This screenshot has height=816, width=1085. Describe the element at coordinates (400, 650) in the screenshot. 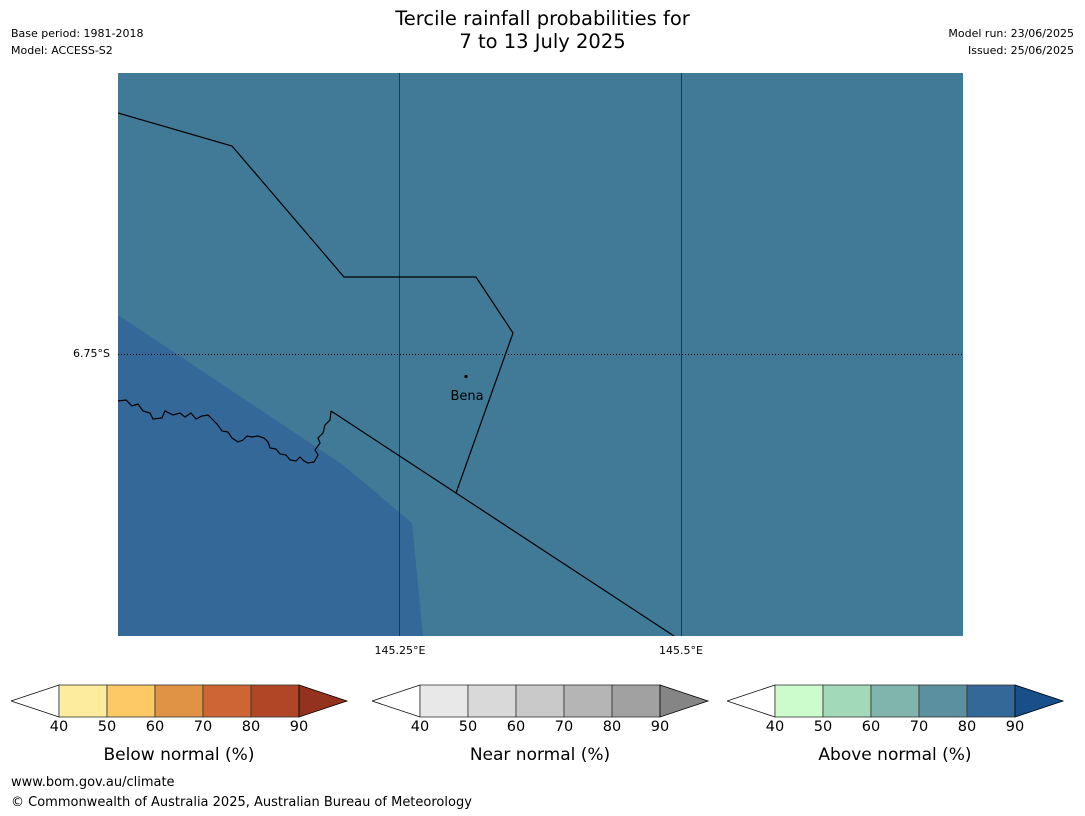

I see `longitude-label: 145.25°E` at that location.